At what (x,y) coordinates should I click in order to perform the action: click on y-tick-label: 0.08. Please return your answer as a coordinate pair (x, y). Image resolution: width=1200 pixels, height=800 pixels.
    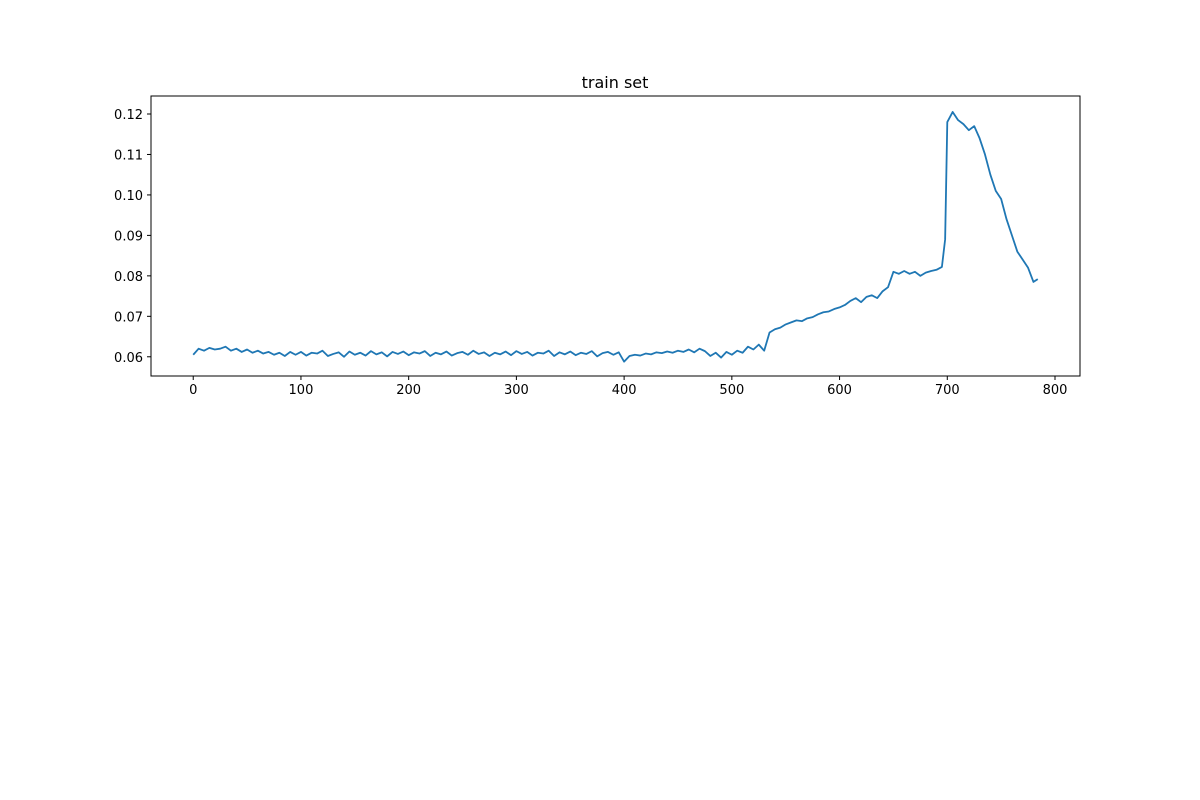
    Looking at the image, I should click on (128, 277).